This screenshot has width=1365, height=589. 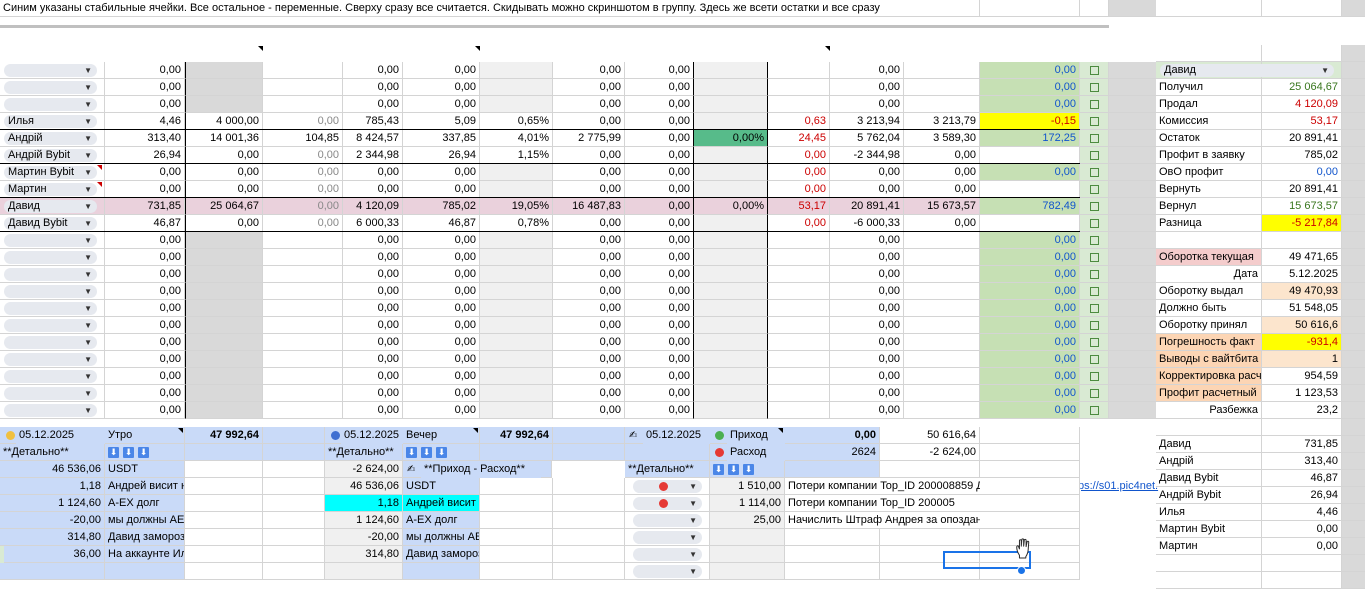 What do you see at coordinates (731, 257) in the screenshot?
I see `cell-r12-pct_ovo` at bounding box center [731, 257].